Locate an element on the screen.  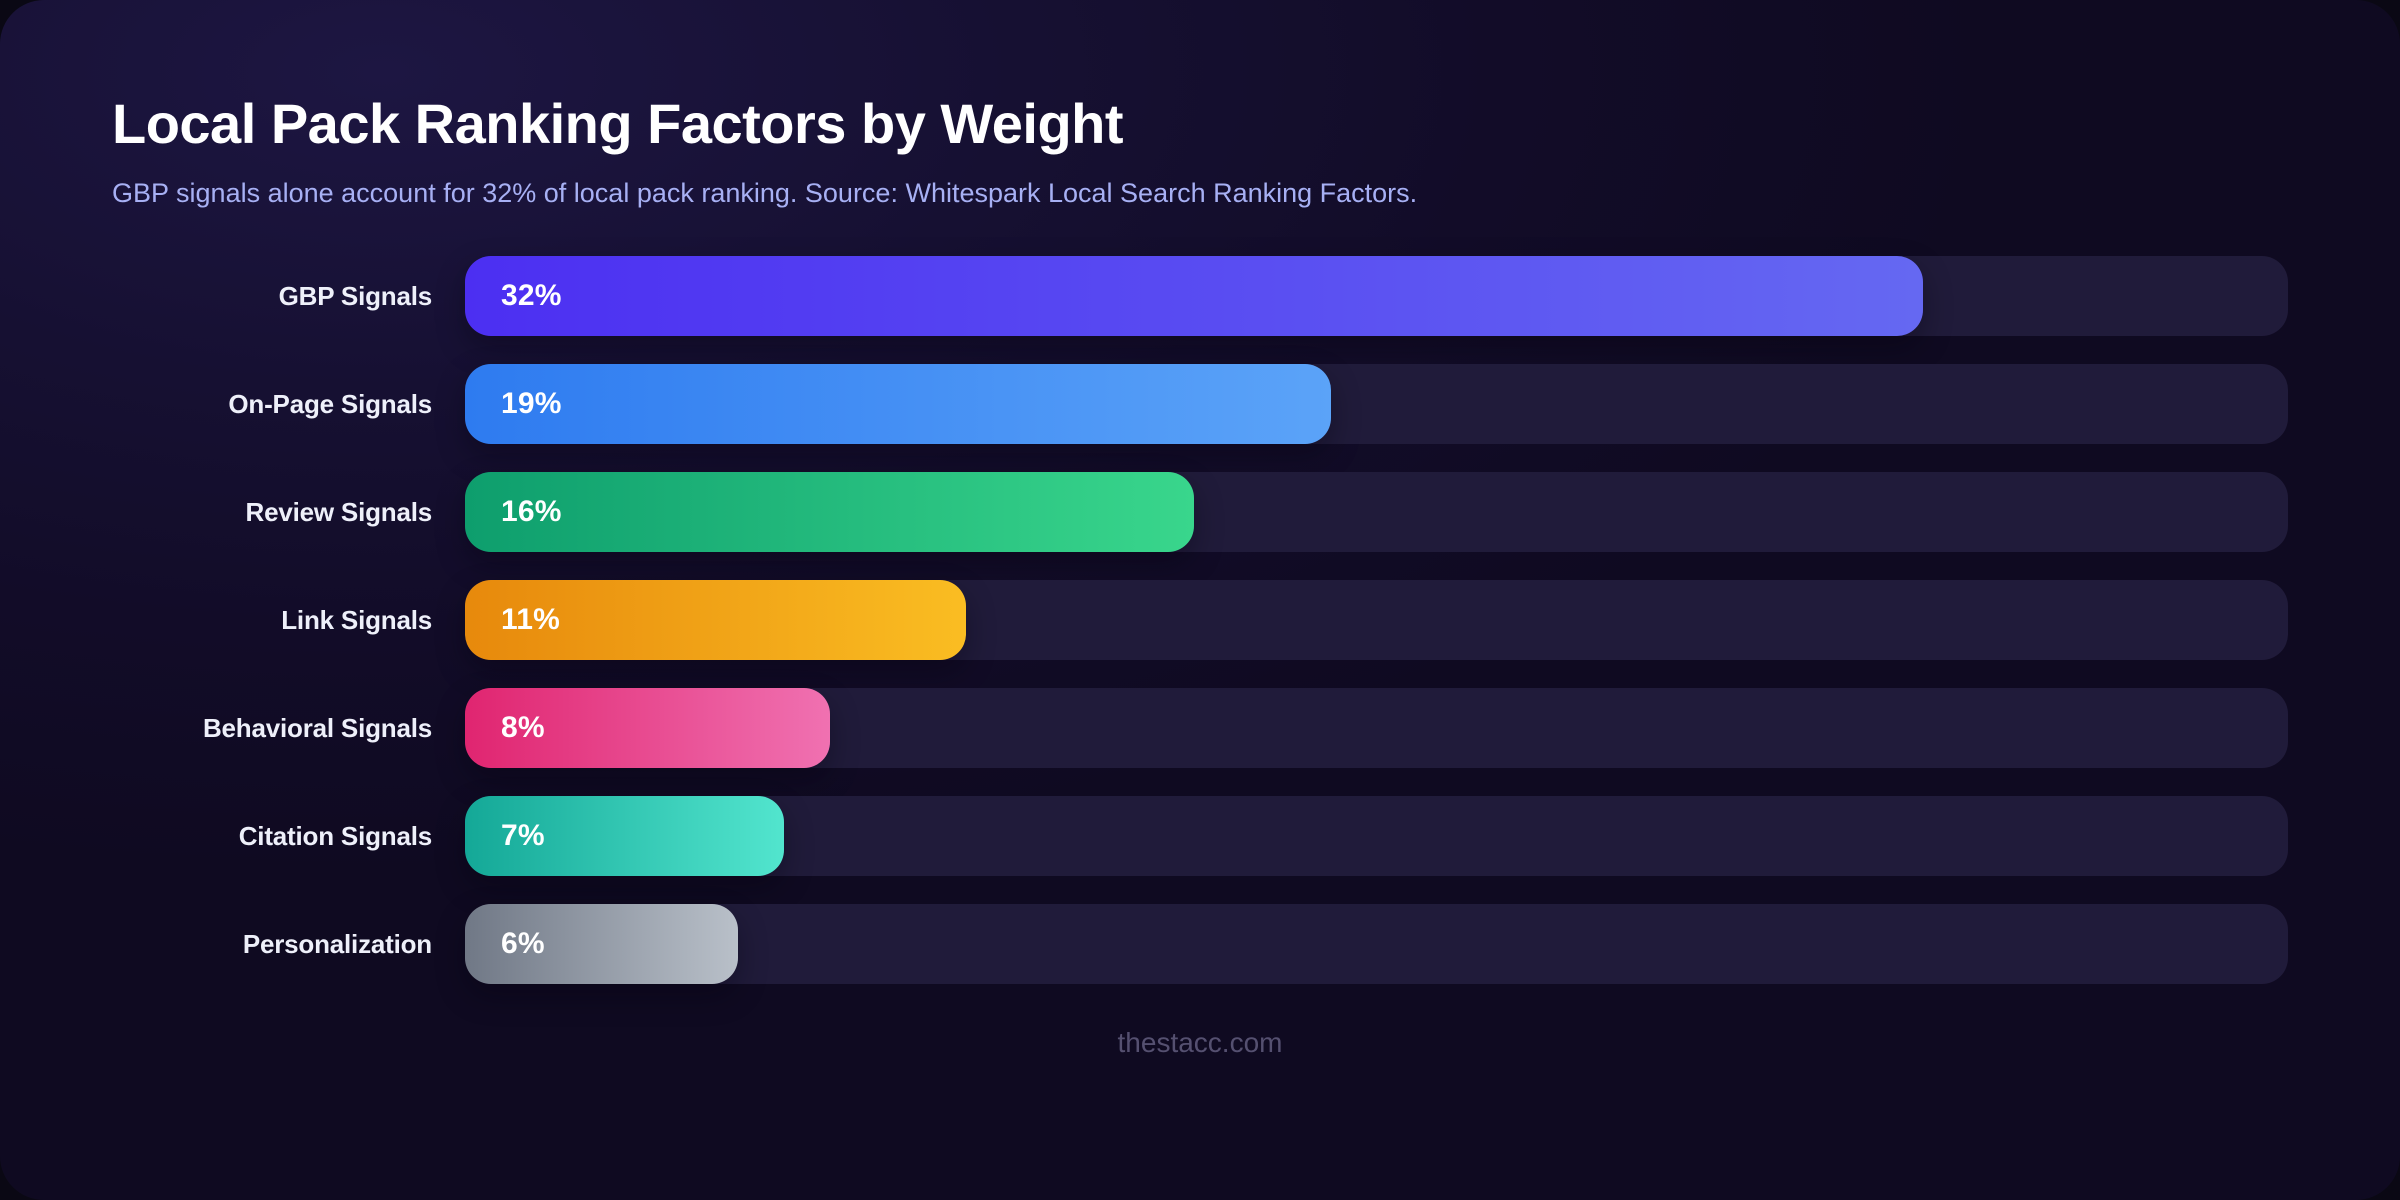
bar-row: On-Page Signals 19% is located at coordinates (1200, 404).